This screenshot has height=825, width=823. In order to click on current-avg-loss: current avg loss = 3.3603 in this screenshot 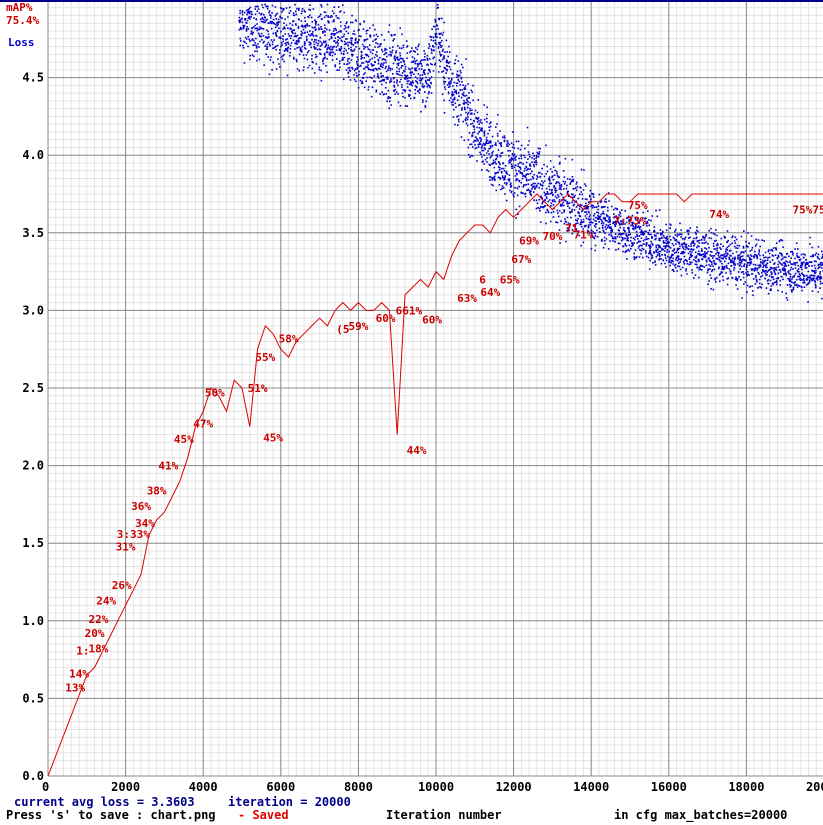, I will do `click(104, 802)`.